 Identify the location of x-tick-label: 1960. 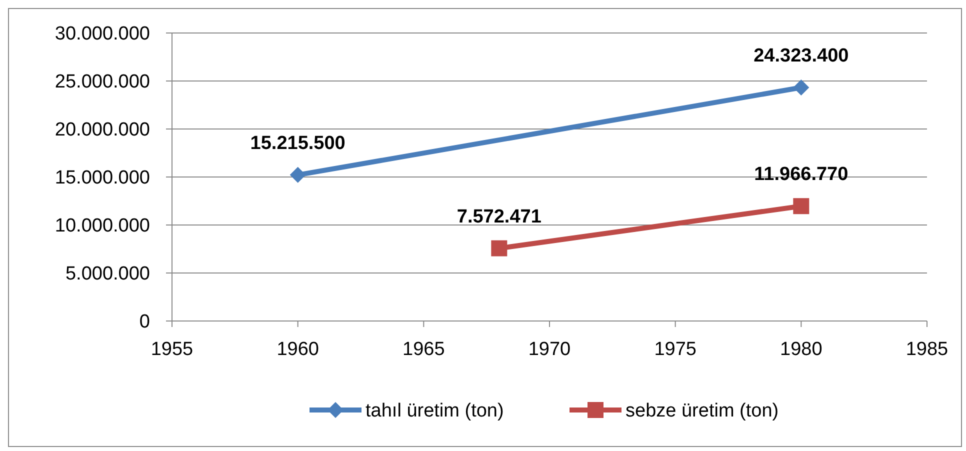
(297, 349).